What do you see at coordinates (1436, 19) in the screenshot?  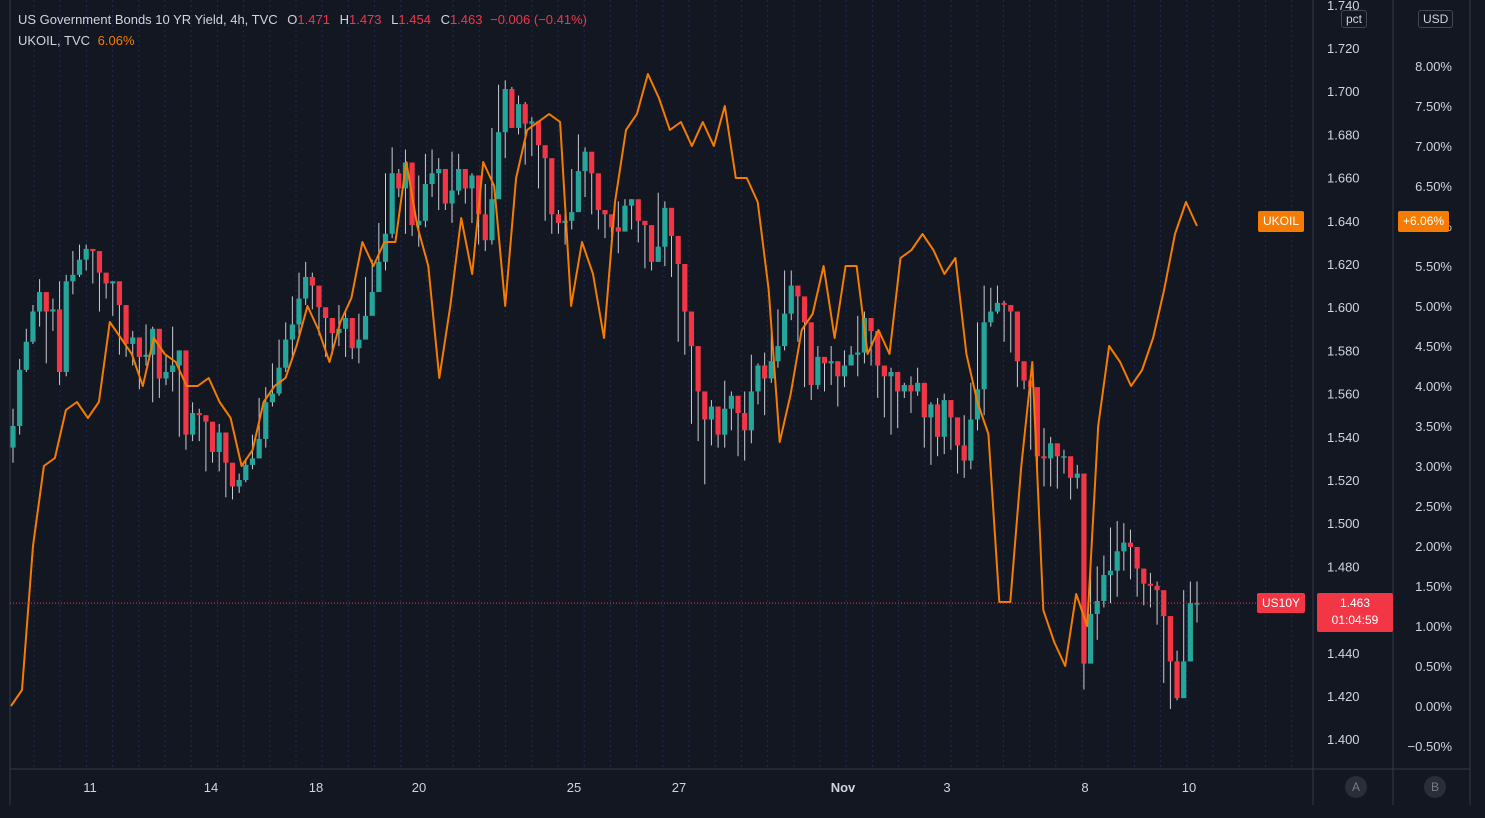 I see `right-scale-unit: USD` at bounding box center [1436, 19].